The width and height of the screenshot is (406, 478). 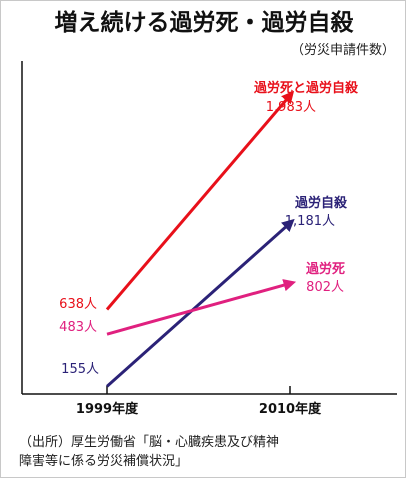 I want to click on chart-subtitle: （労災申請件数）, so click(x=342, y=50).